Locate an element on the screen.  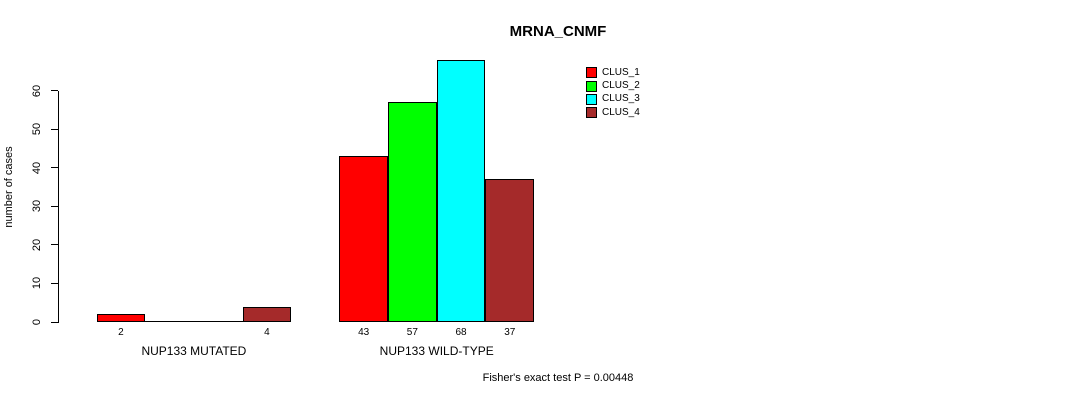
bar-value-label: 4 is located at coordinates (267, 332).